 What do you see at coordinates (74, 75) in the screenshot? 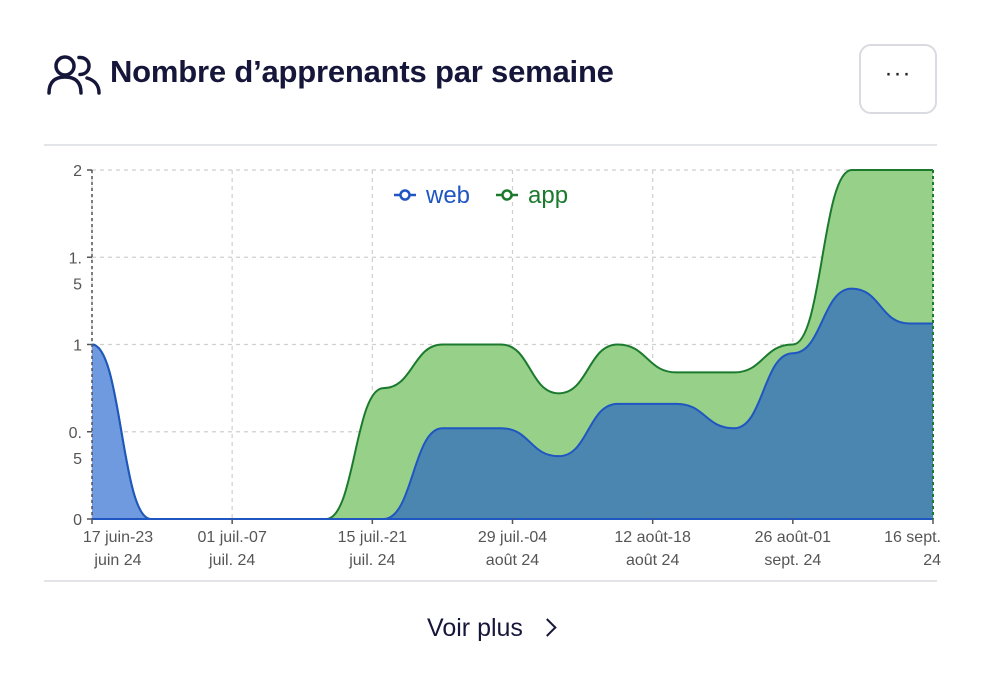
I see `users-icon` at bounding box center [74, 75].